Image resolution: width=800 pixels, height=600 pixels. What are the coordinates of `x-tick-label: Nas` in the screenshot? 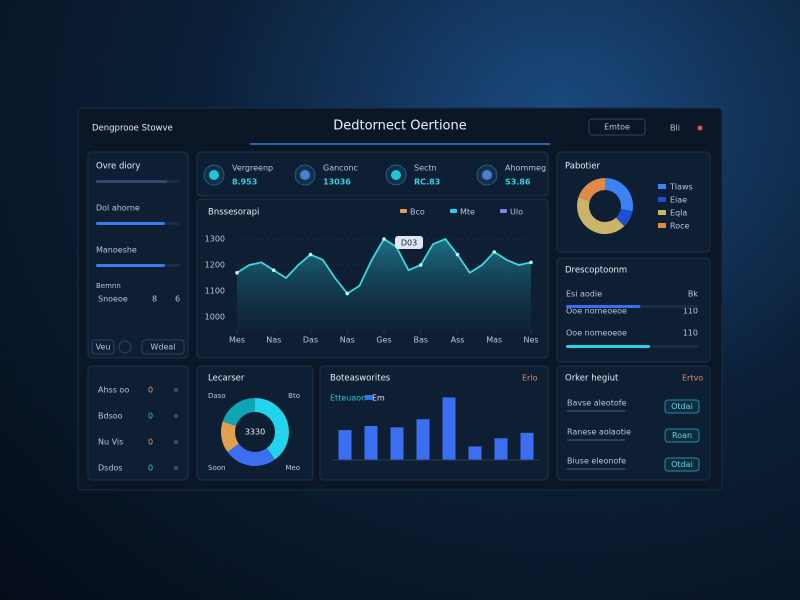 It's located at (347, 340).